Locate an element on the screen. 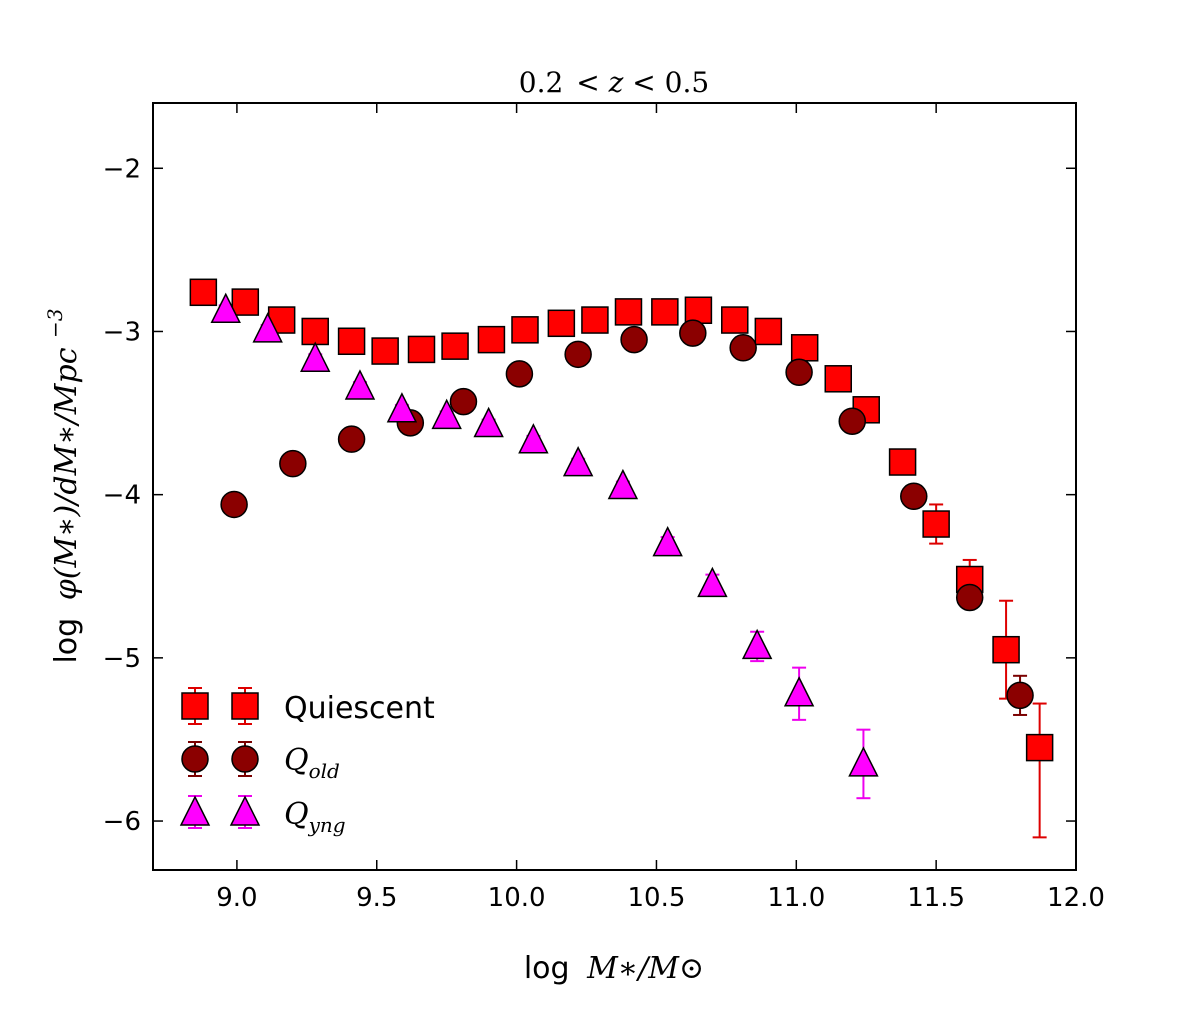  legend-item-quiescent: Quiescent is located at coordinates (308, 706).